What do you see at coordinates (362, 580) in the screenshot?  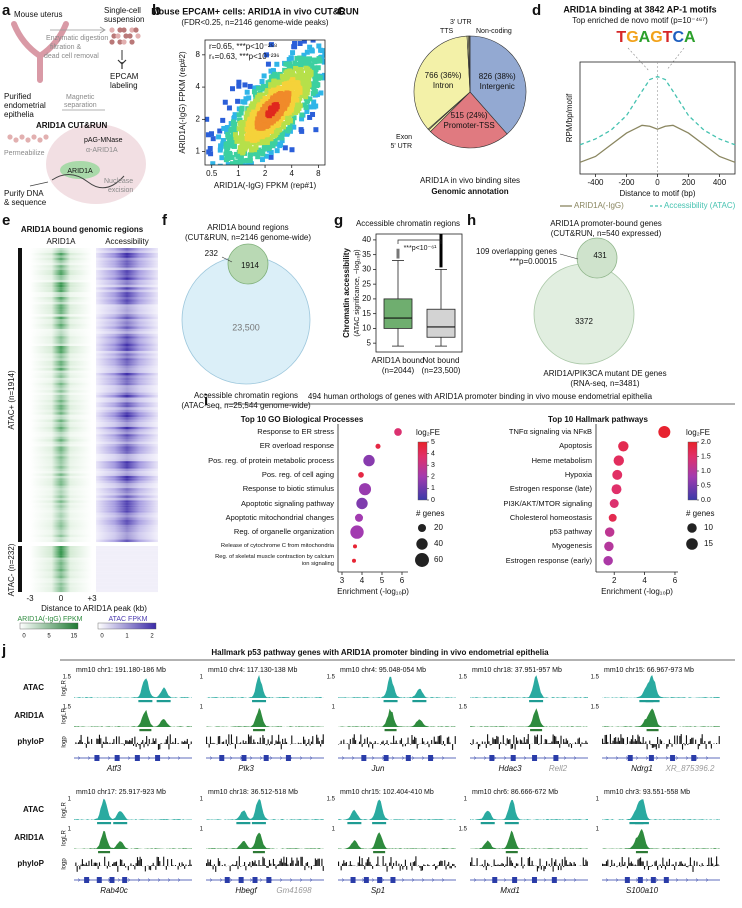 I see `x-tick-label: 4` at bounding box center [362, 580].